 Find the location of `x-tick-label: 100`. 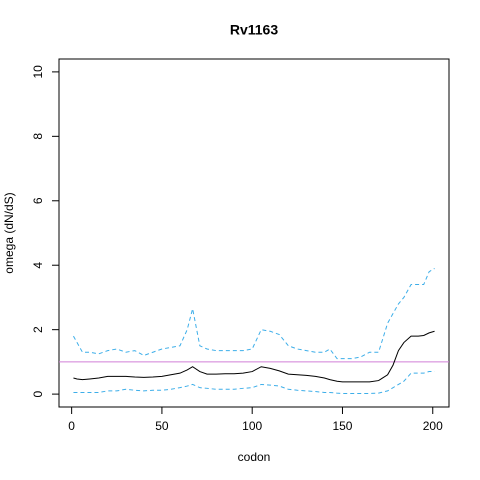

x-tick-label: 100 is located at coordinates (252, 426).